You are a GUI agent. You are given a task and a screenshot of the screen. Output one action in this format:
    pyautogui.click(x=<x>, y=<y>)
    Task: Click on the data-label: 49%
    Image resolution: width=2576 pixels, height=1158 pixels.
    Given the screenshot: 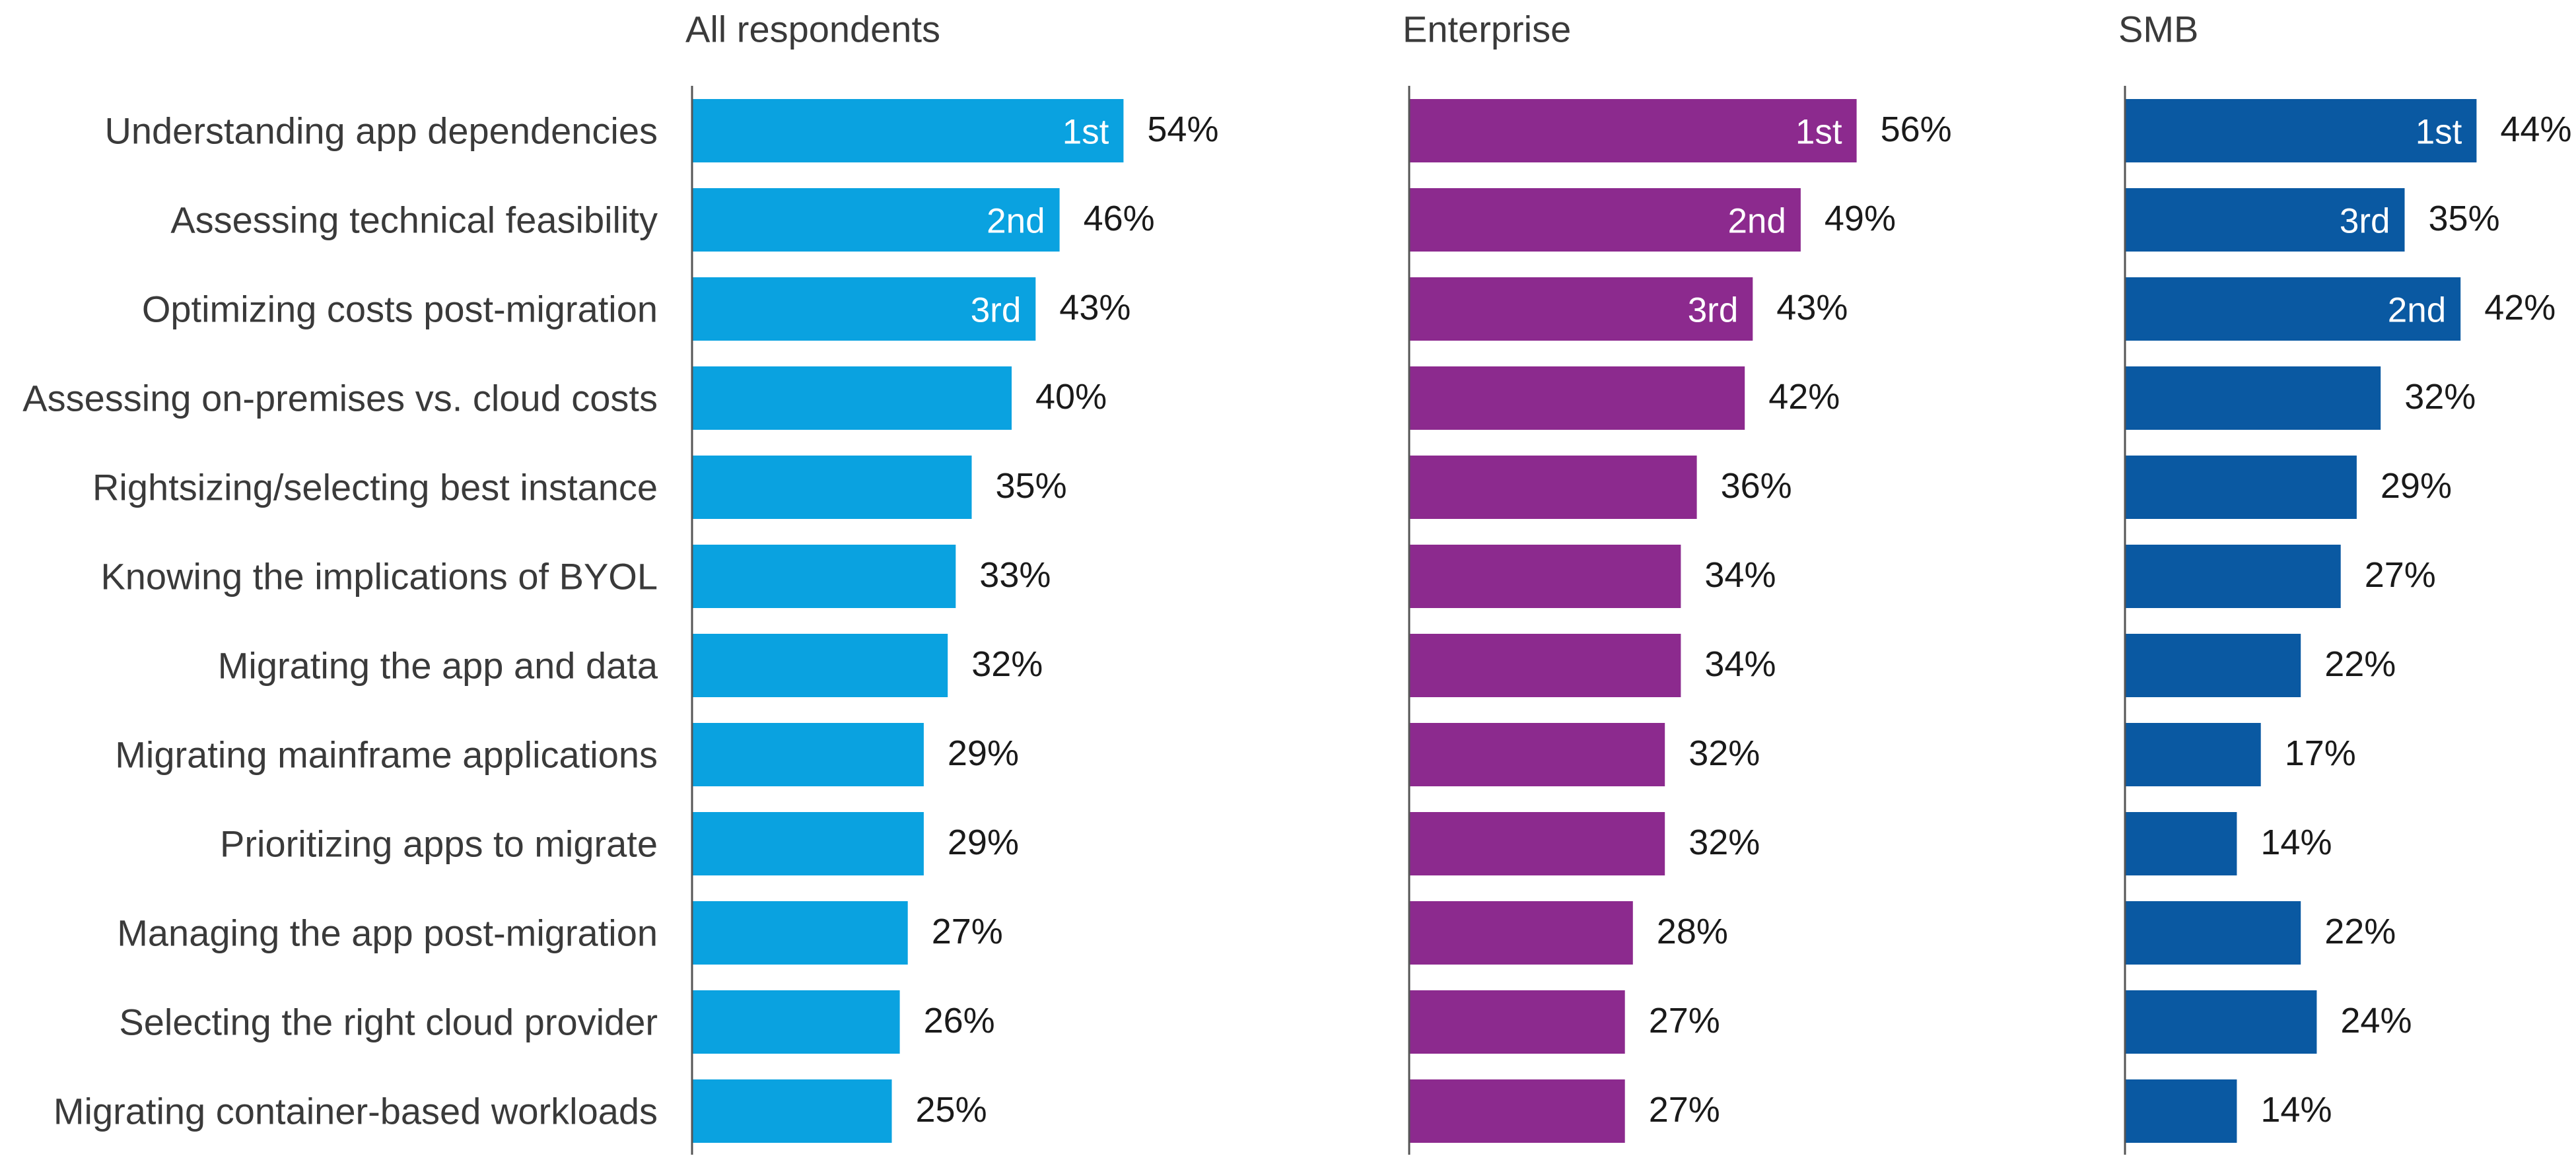 What is the action you would take?
    pyautogui.click(x=1861, y=218)
    